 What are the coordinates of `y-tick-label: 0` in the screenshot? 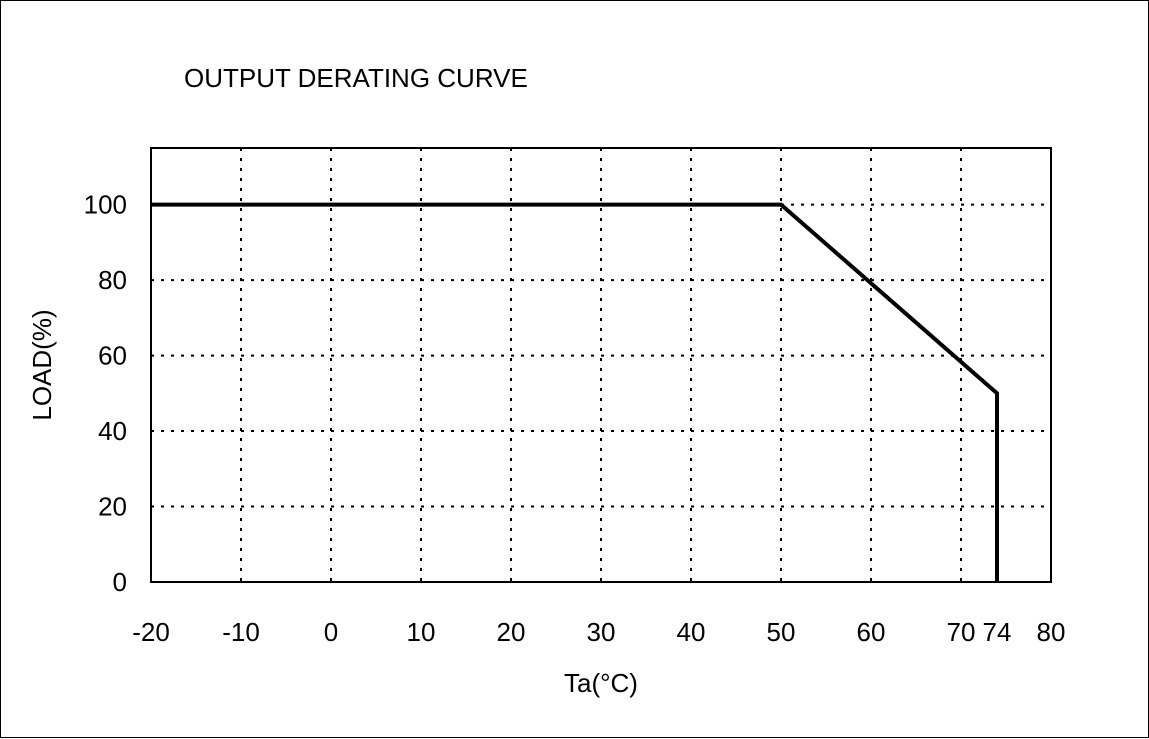 It's located at (120, 582).